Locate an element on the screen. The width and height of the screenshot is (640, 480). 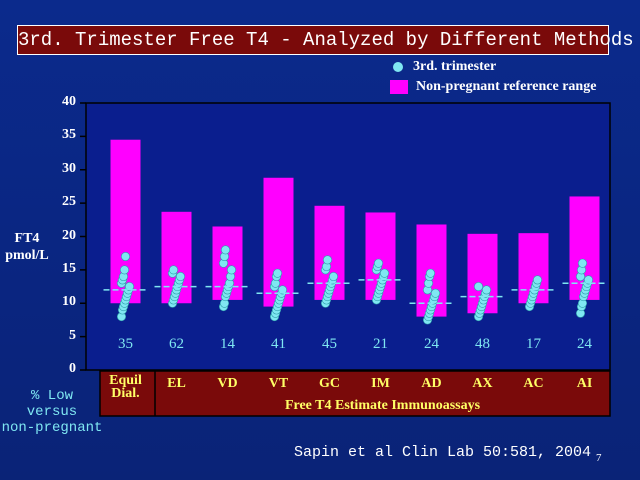
pct-low-value: 21 is located at coordinates (380, 344).